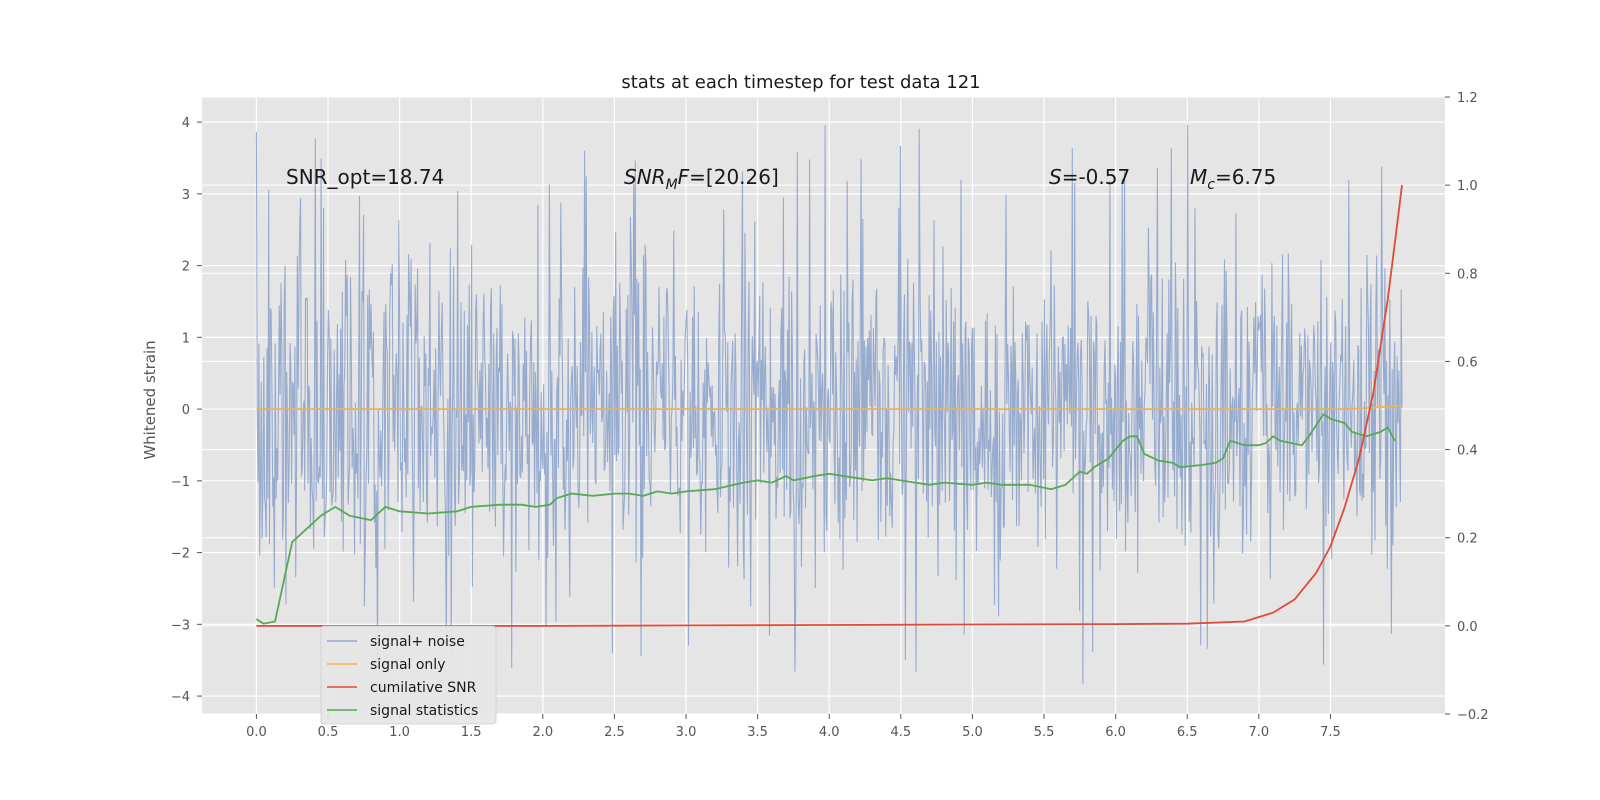  What do you see at coordinates (180, 554) in the screenshot?
I see `y-tick-label: −2` at bounding box center [180, 554].